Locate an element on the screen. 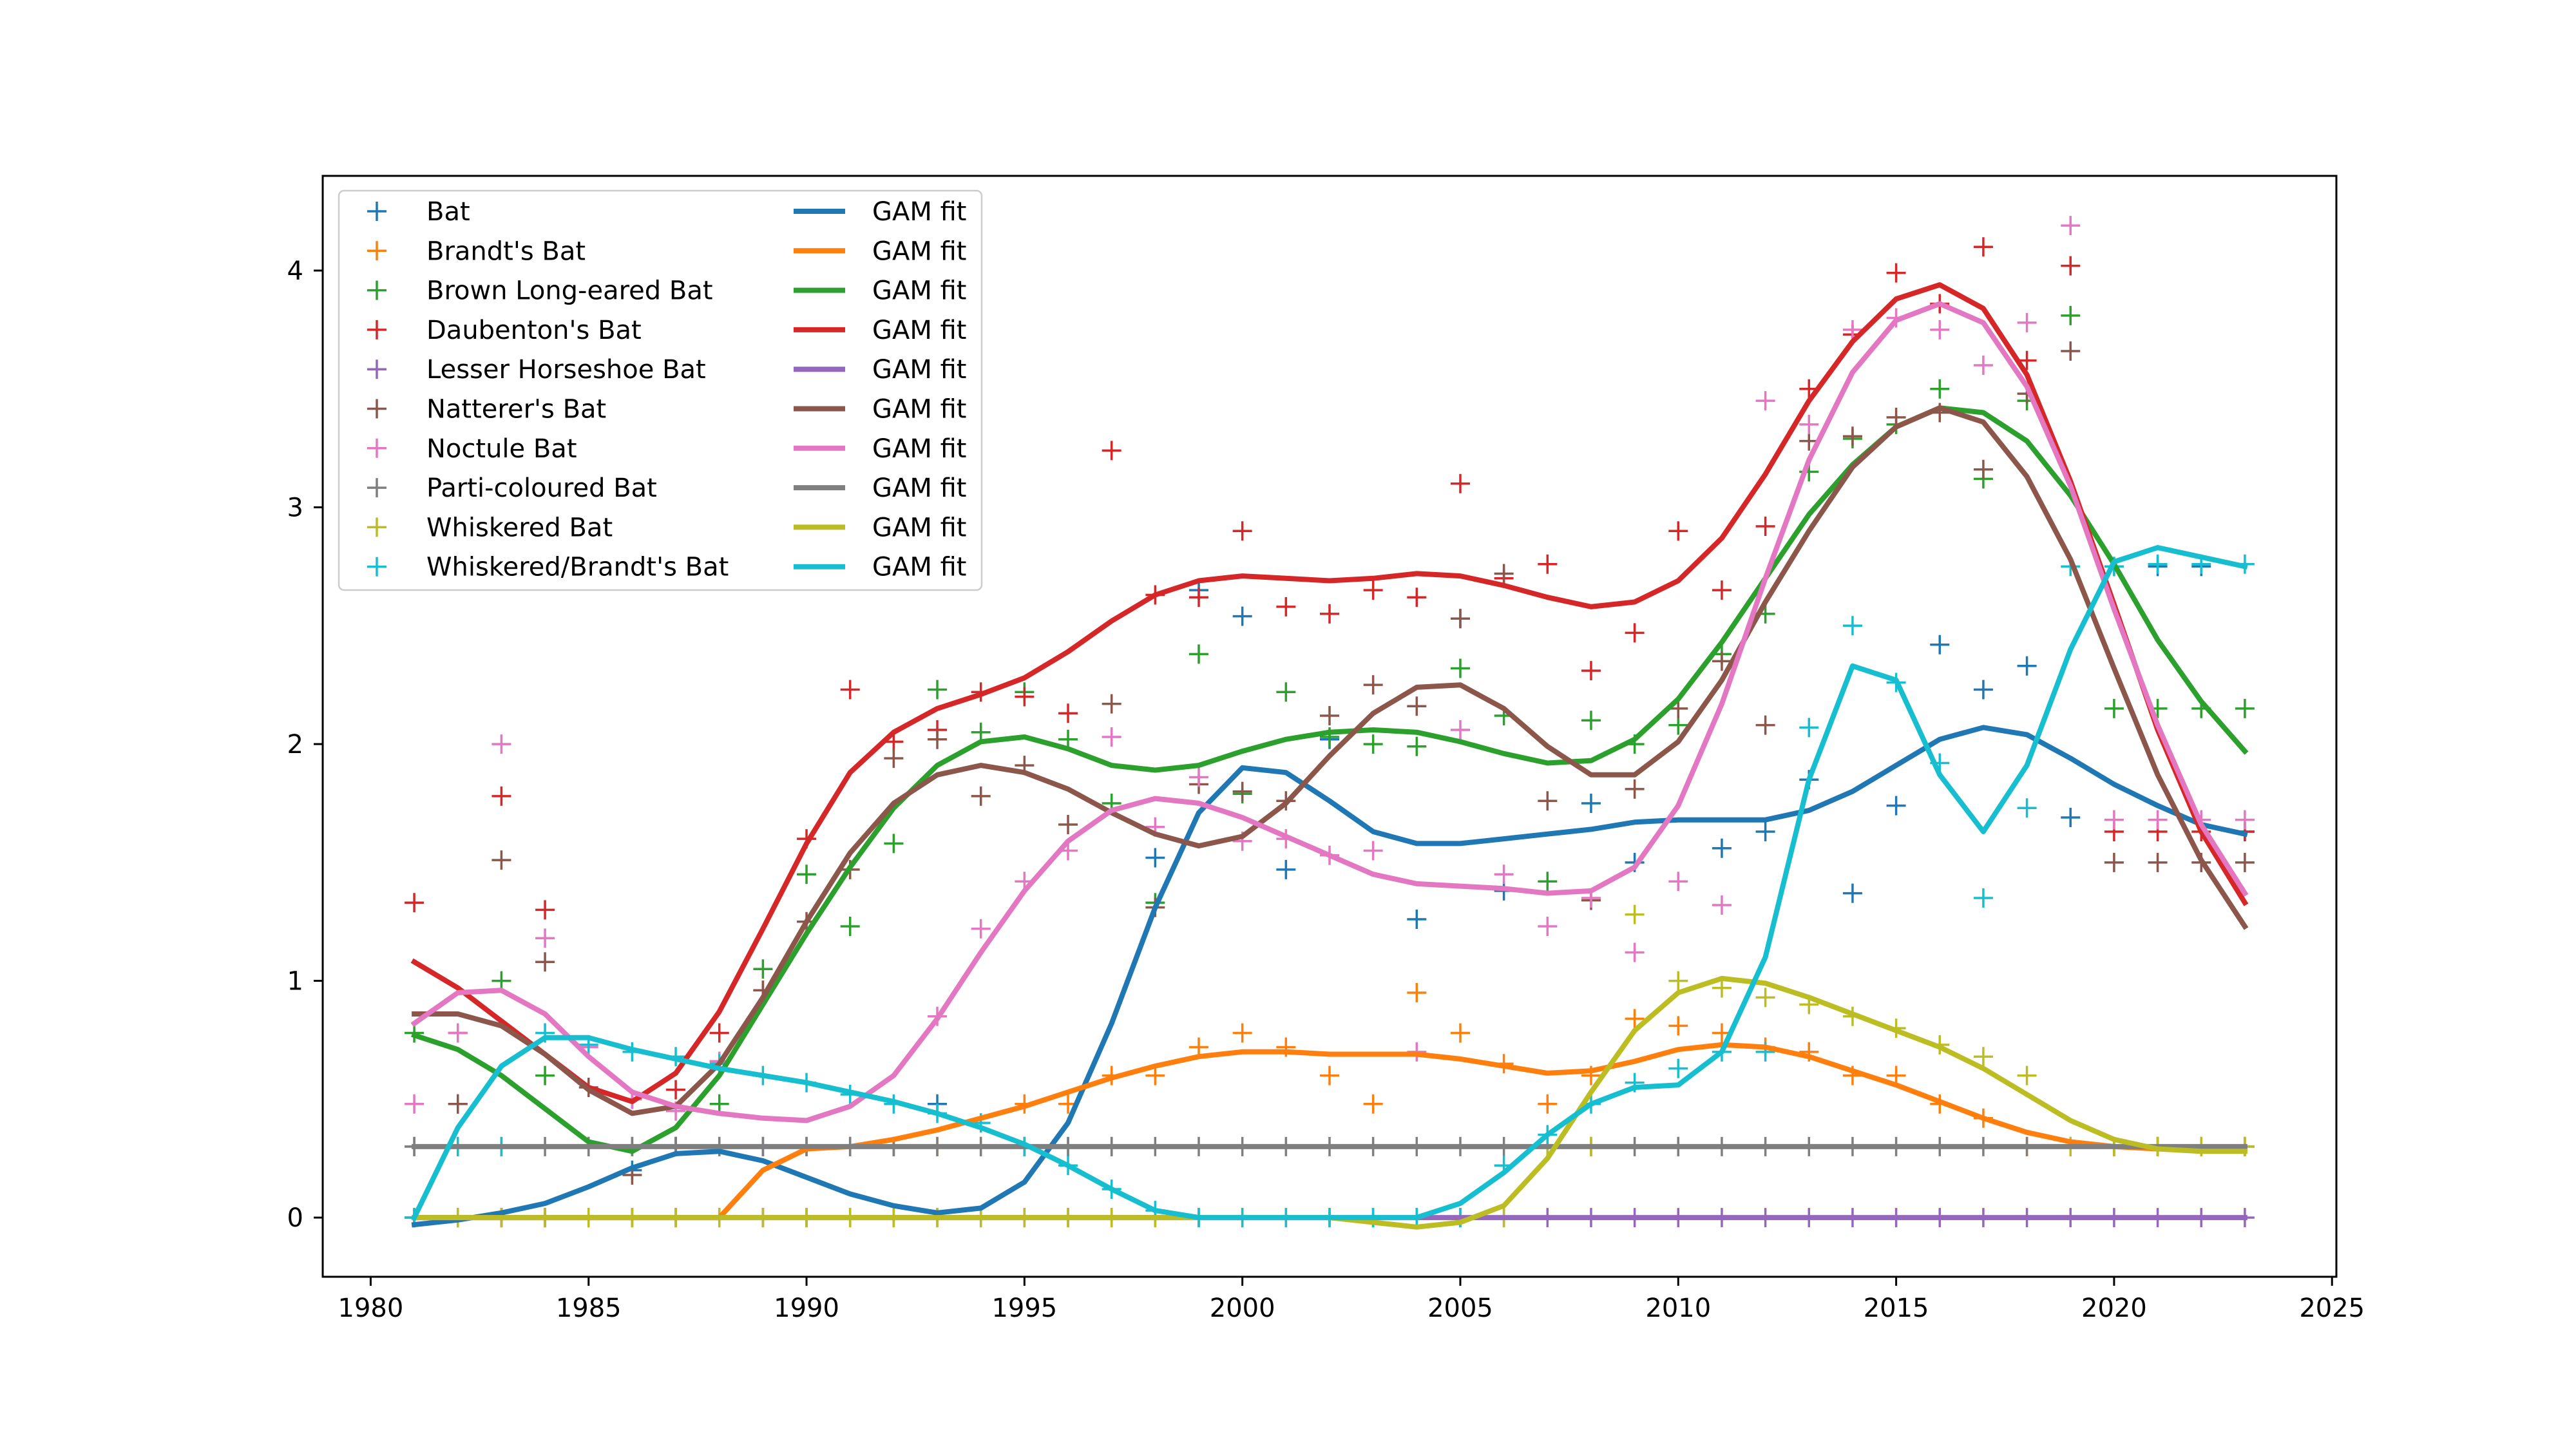 The height and width of the screenshot is (1452, 2576). y-tick-label: 4 is located at coordinates (295, 271).